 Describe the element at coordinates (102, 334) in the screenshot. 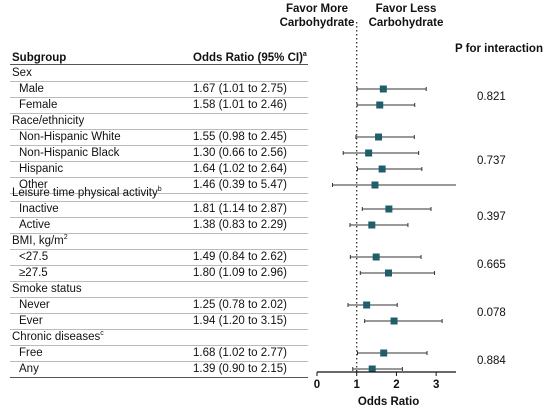

I see `group-label-sup: c` at that location.